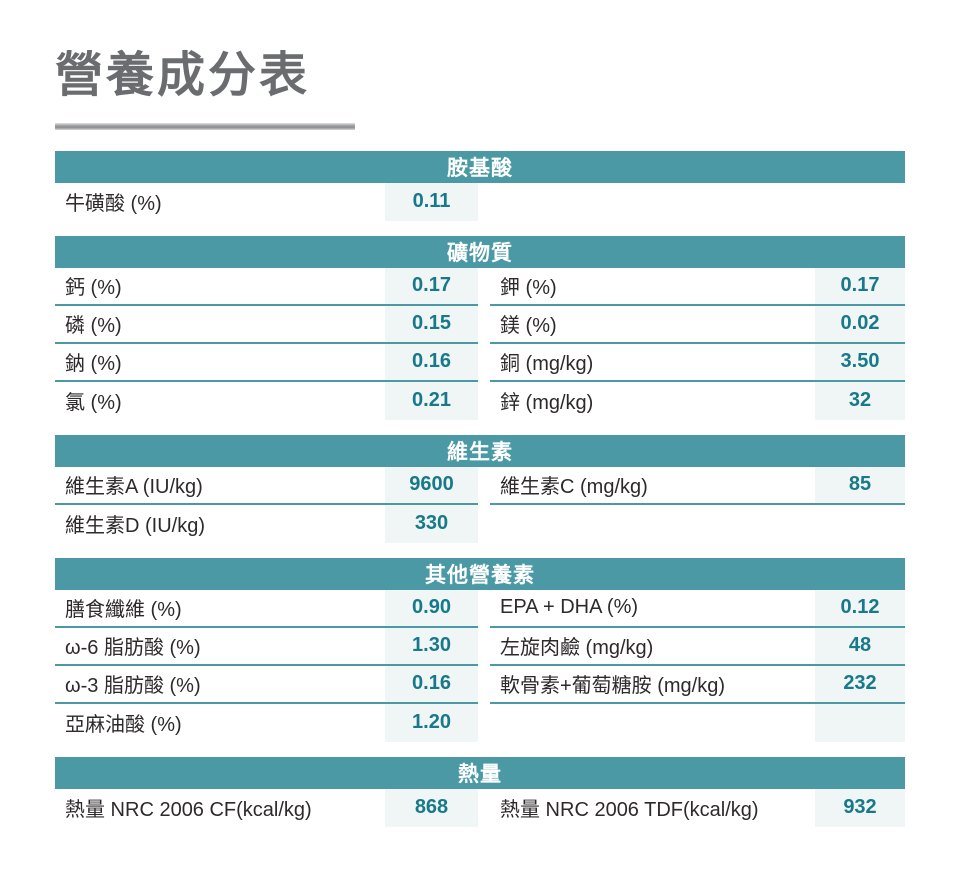 The image size is (960, 890). I want to click on nutrient-label: 銅 (mg/kg), so click(652, 363).